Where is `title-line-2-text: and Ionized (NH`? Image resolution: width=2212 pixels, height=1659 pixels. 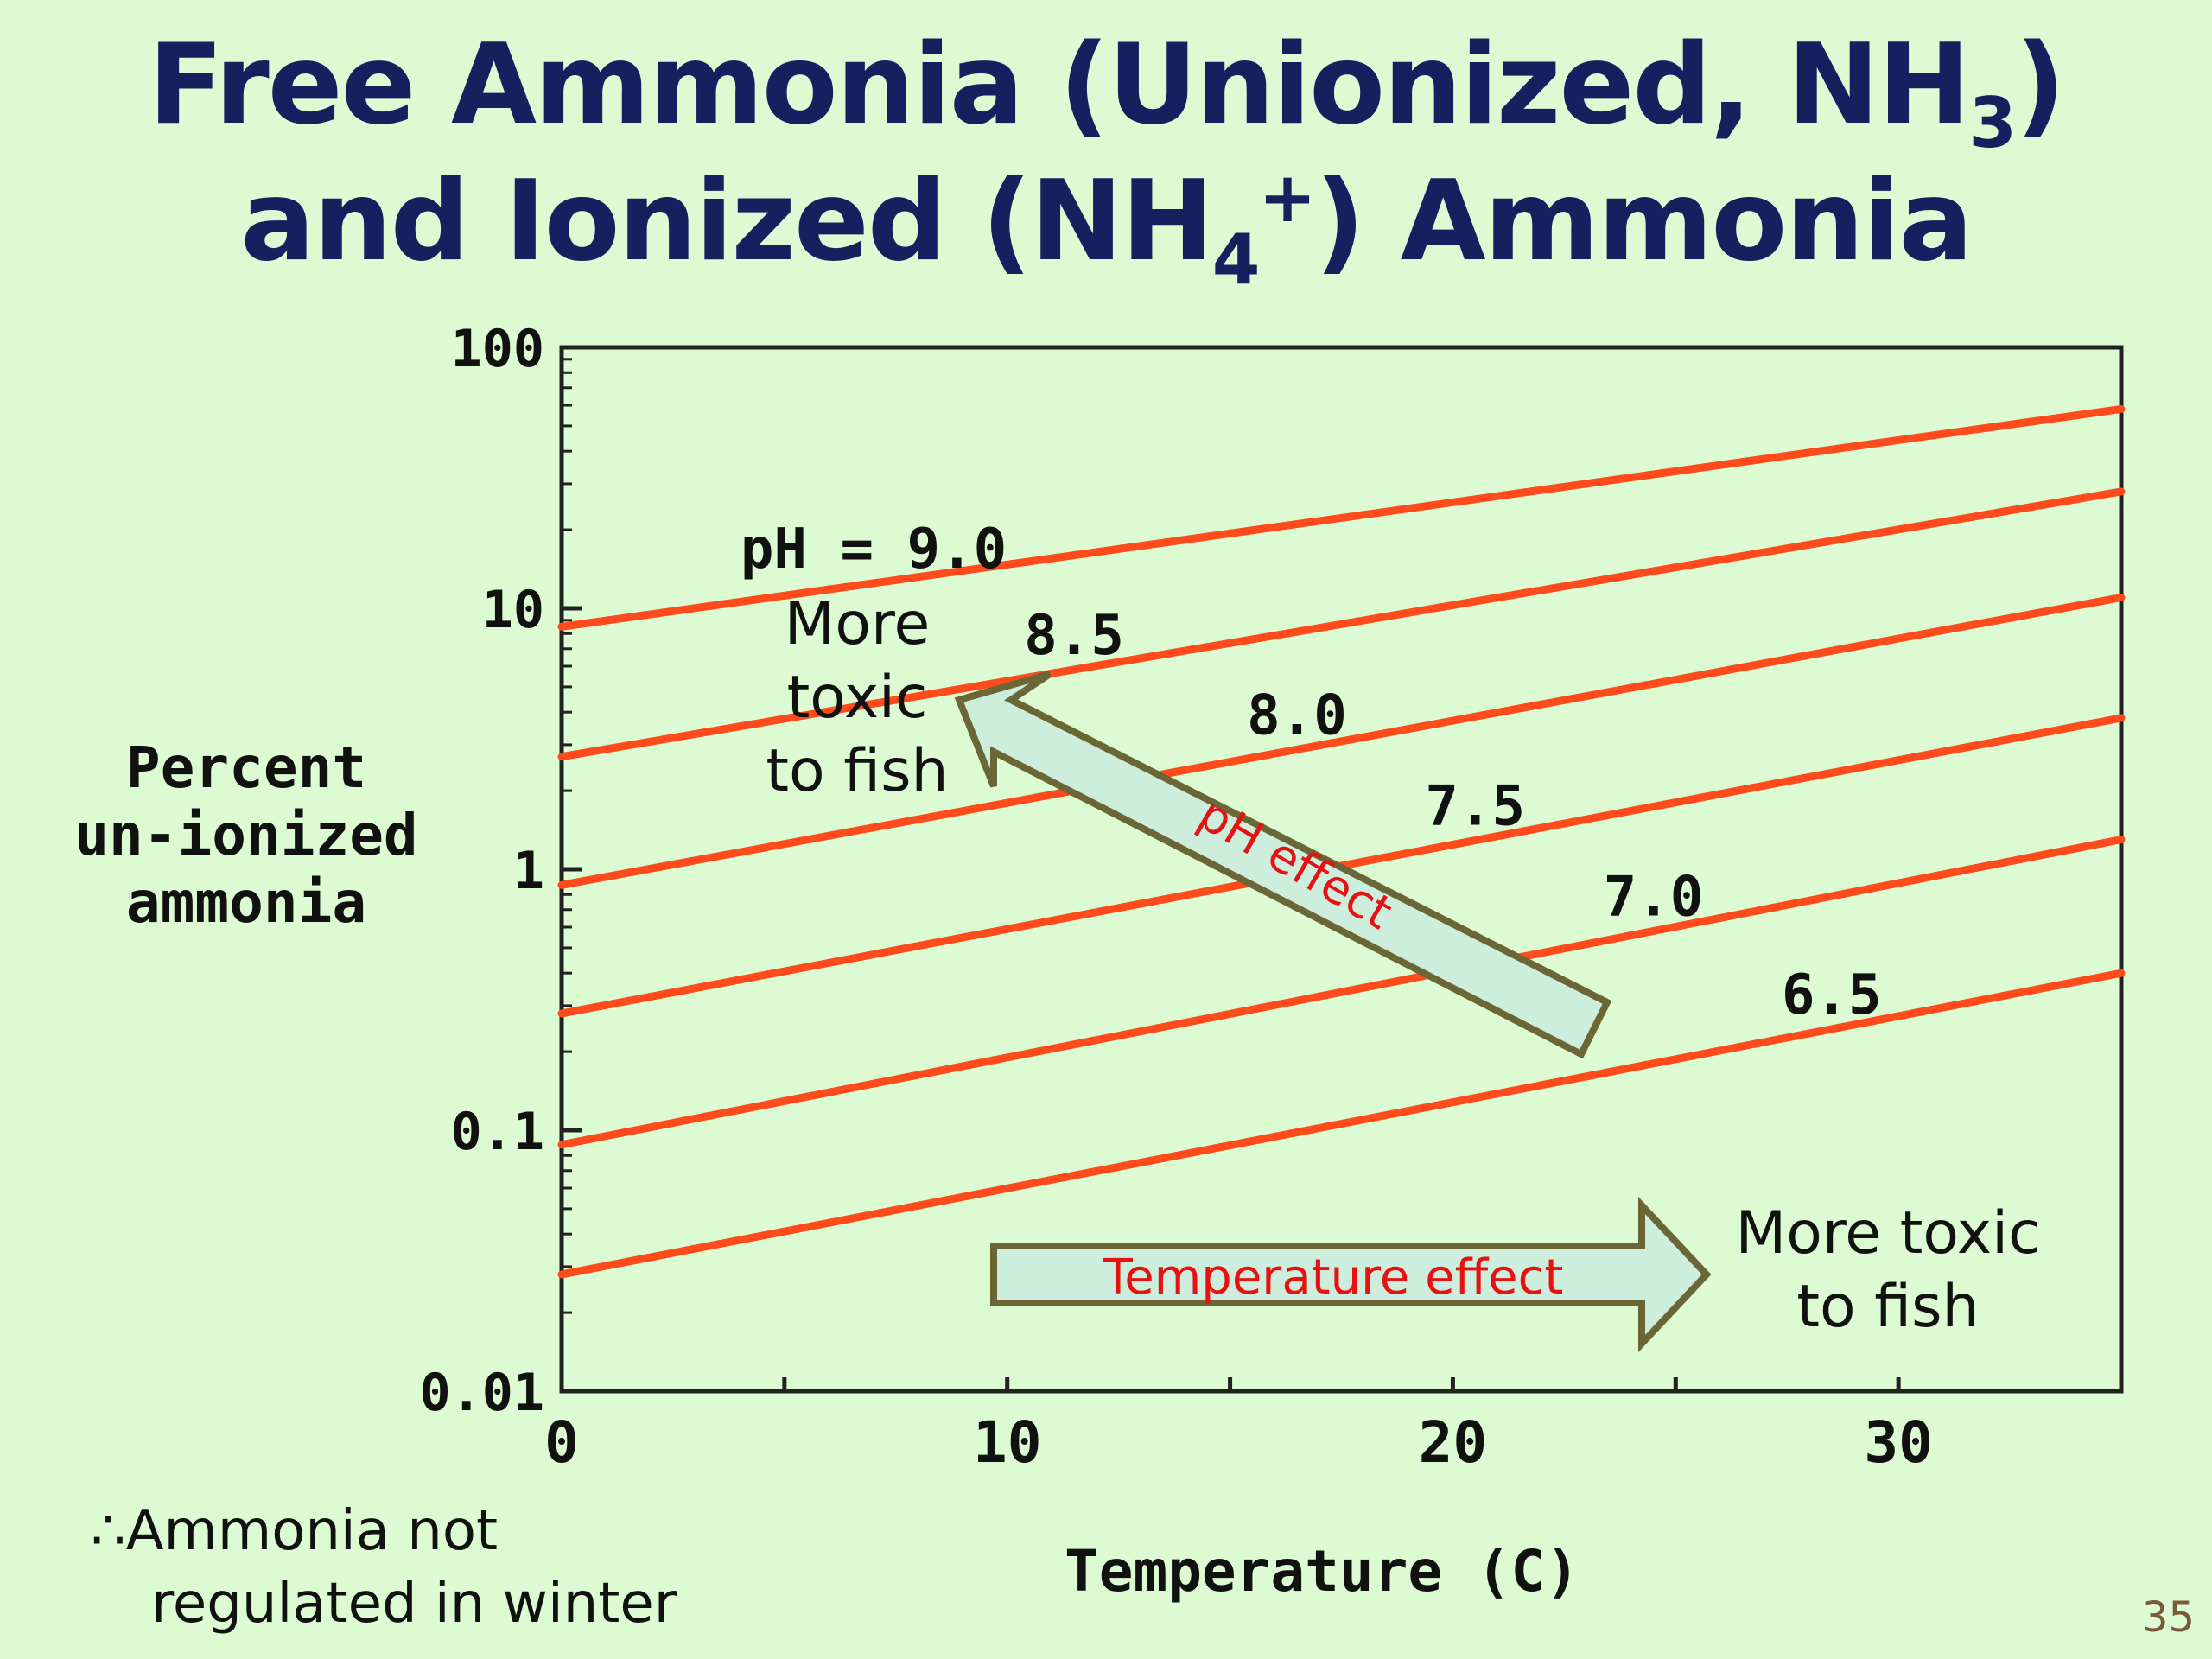 title-line-2-text: and Ionized (NH is located at coordinates (726, 221).